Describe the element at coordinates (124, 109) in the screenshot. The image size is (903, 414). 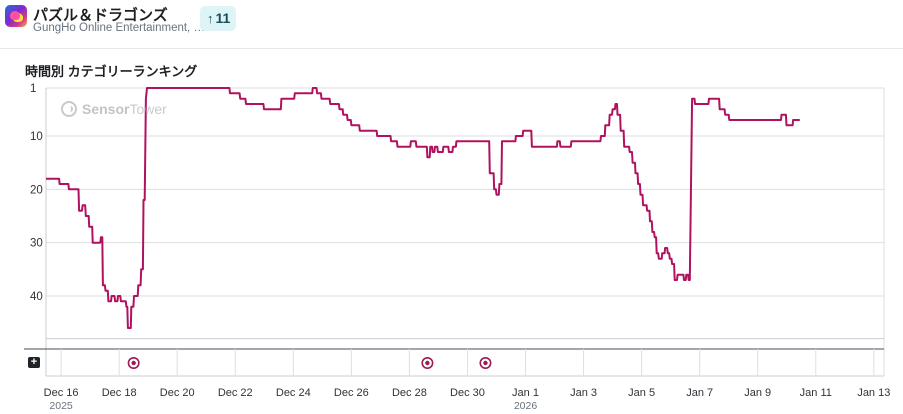
I see `watermark-text: SensorTower` at that location.